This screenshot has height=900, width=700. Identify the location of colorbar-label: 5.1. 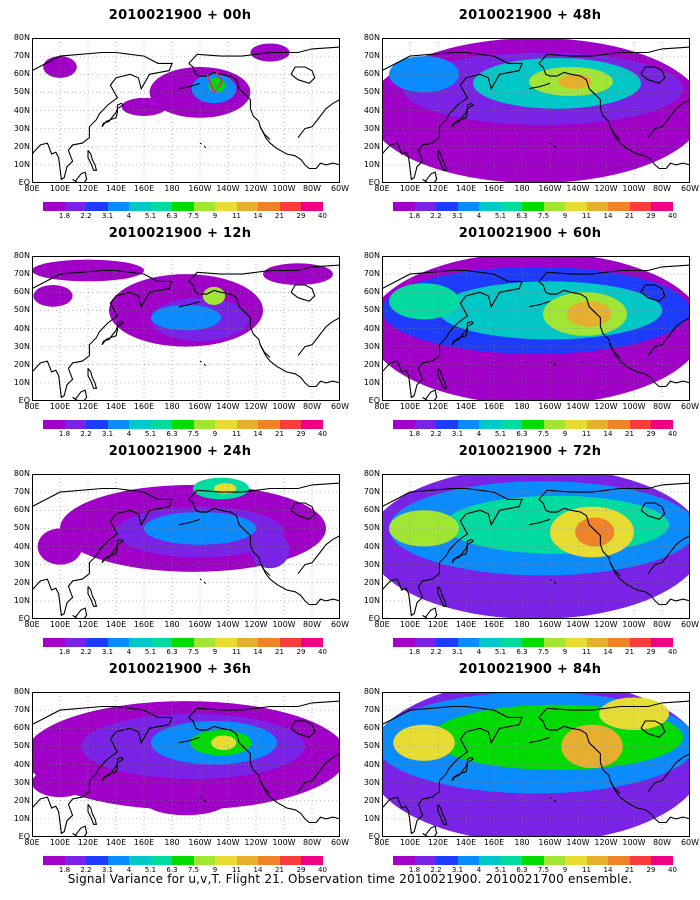
(500, 216).